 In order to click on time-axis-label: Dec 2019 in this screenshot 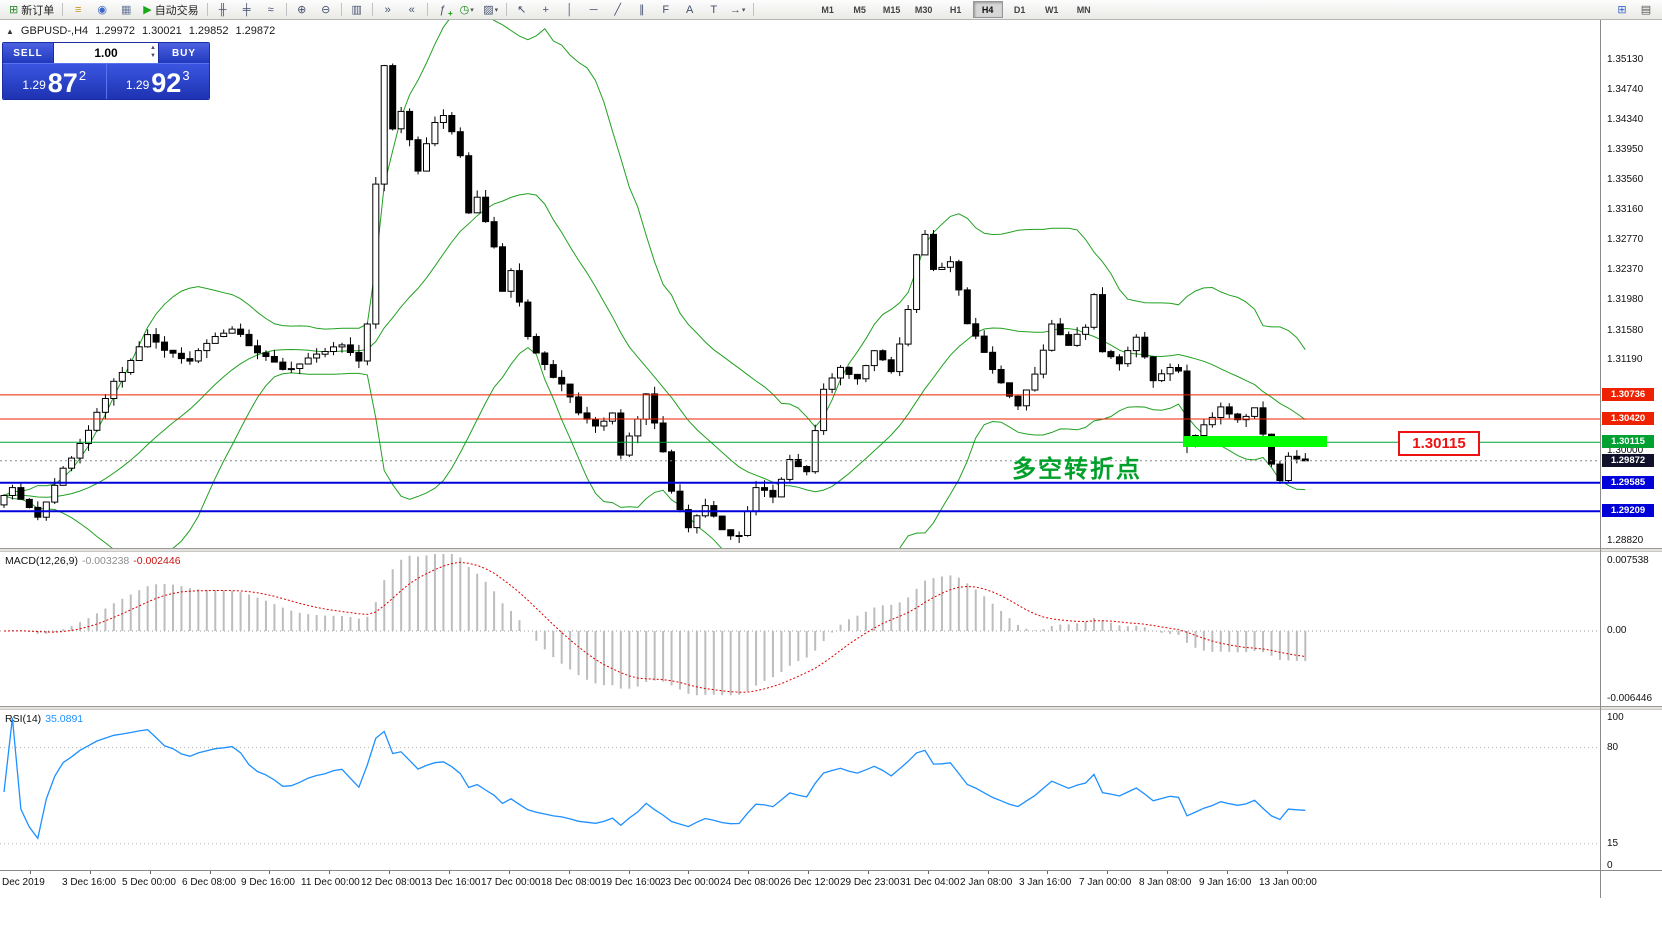, I will do `click(23, 882)`.